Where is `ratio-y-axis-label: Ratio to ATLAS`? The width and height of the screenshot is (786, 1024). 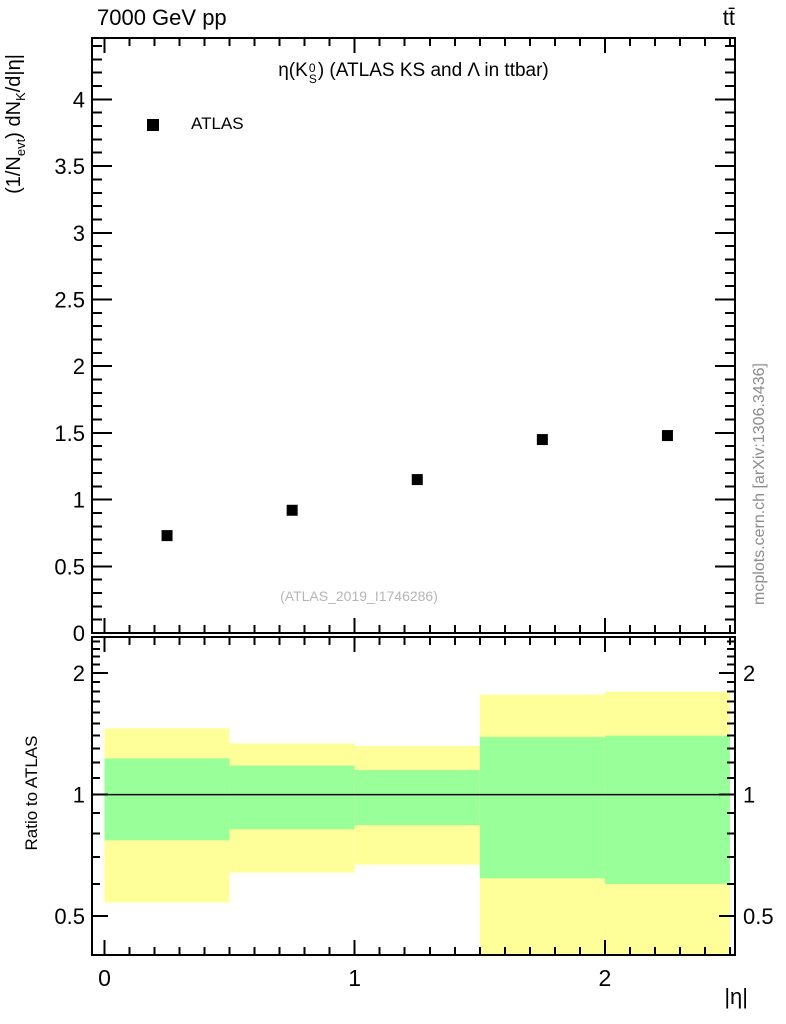 ratio-y-axis-label: Ratio to ATLAS is located at coordinates (31, 793).